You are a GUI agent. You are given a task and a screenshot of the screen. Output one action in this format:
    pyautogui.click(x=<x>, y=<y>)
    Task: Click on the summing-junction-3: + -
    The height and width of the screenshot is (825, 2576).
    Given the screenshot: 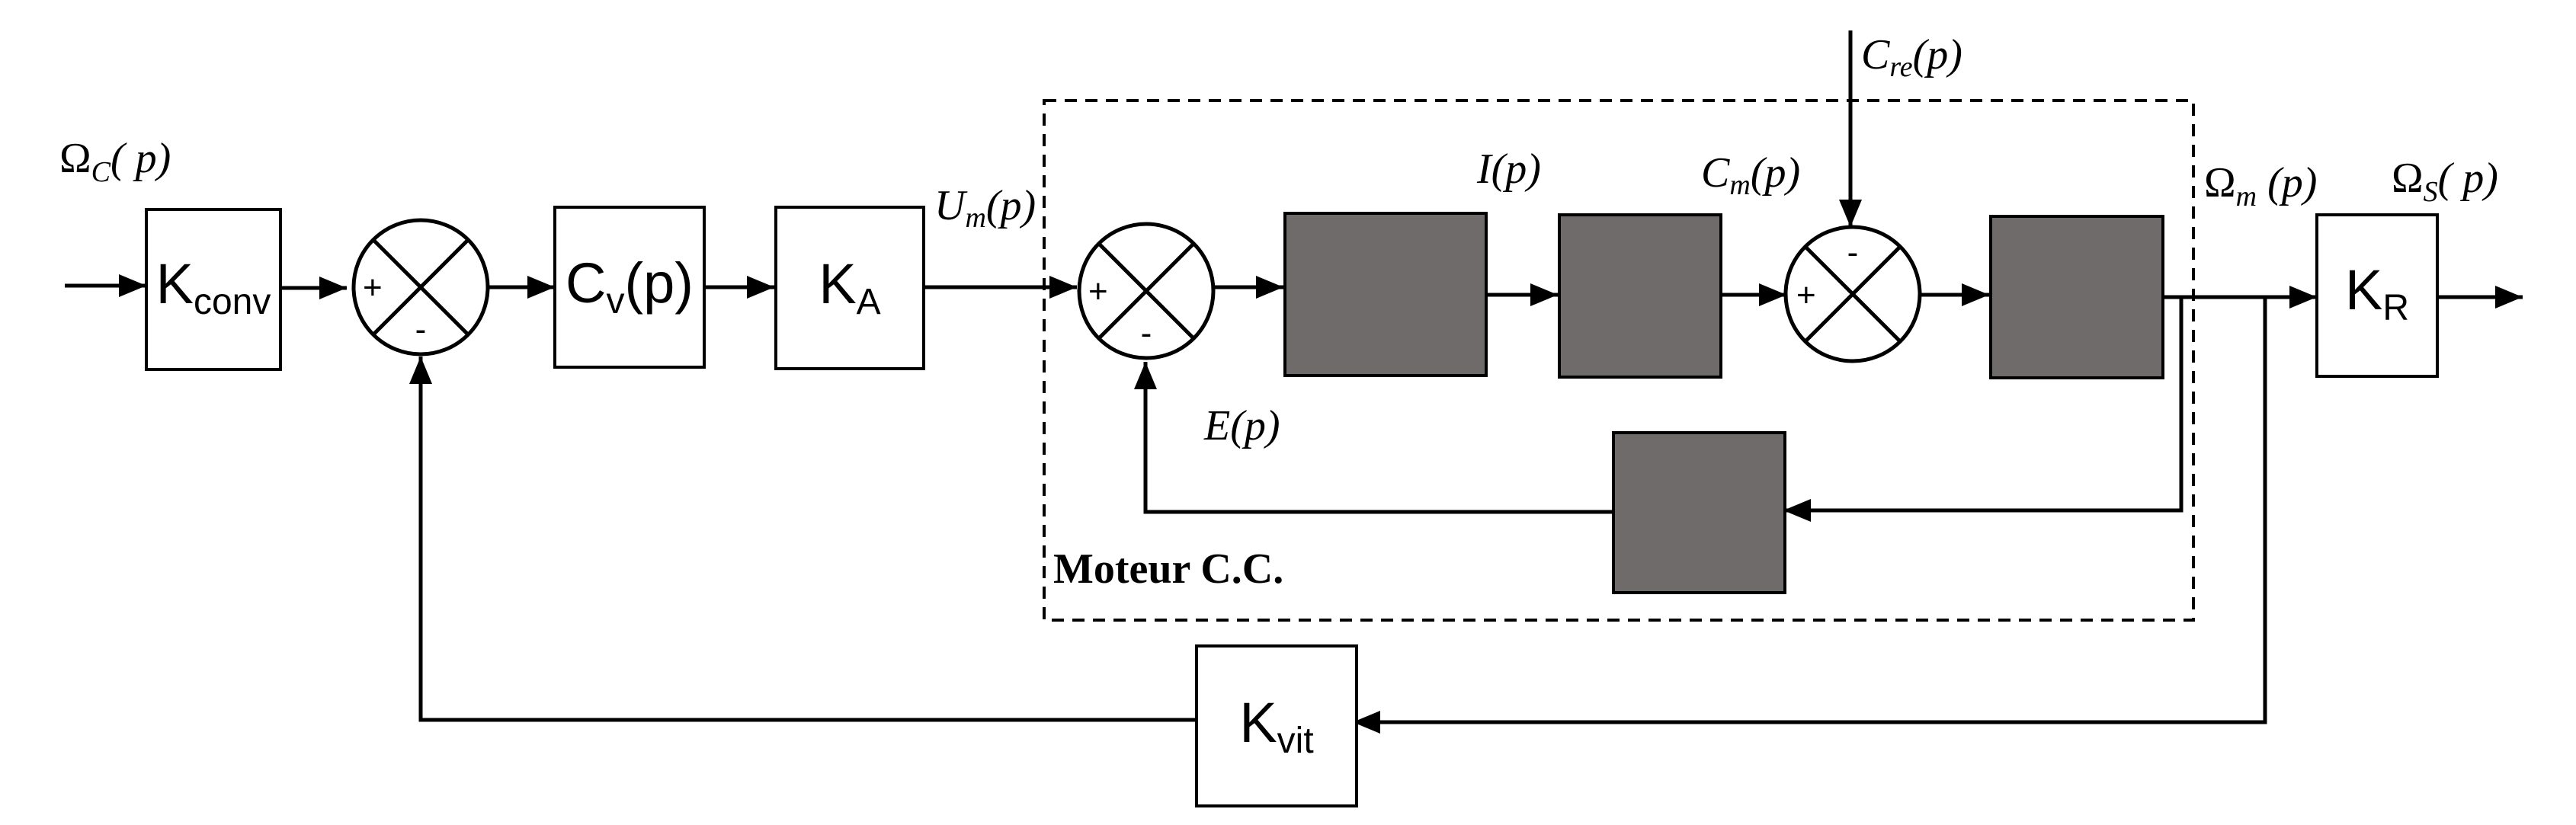 What is the action you would take?
    pyautogui.click(x=1852, y=294)
    